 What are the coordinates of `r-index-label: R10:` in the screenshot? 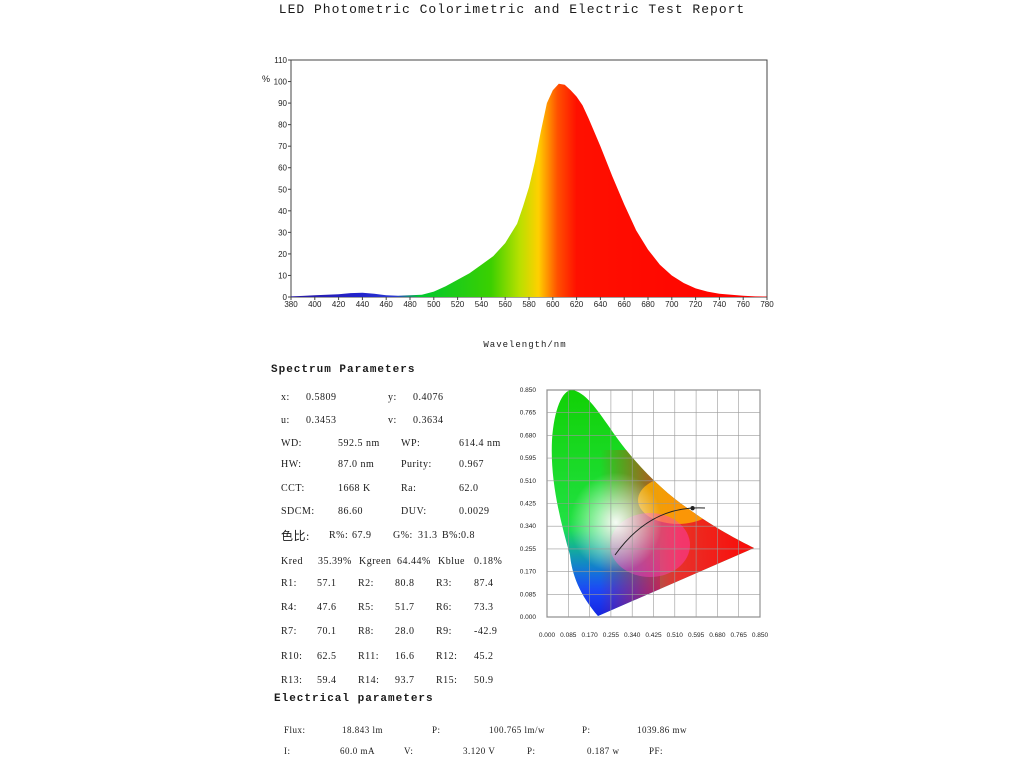 It's located at (292, 656).